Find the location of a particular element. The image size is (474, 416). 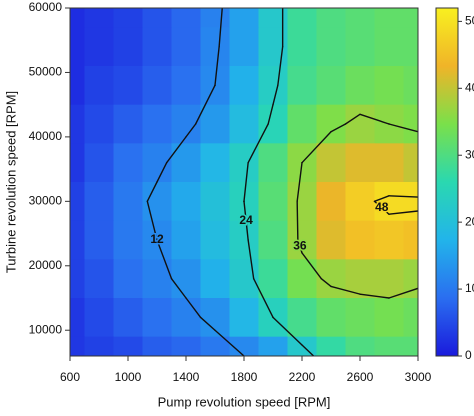

colorbar-tick-label: 40 is located at coordinates (469, 87).